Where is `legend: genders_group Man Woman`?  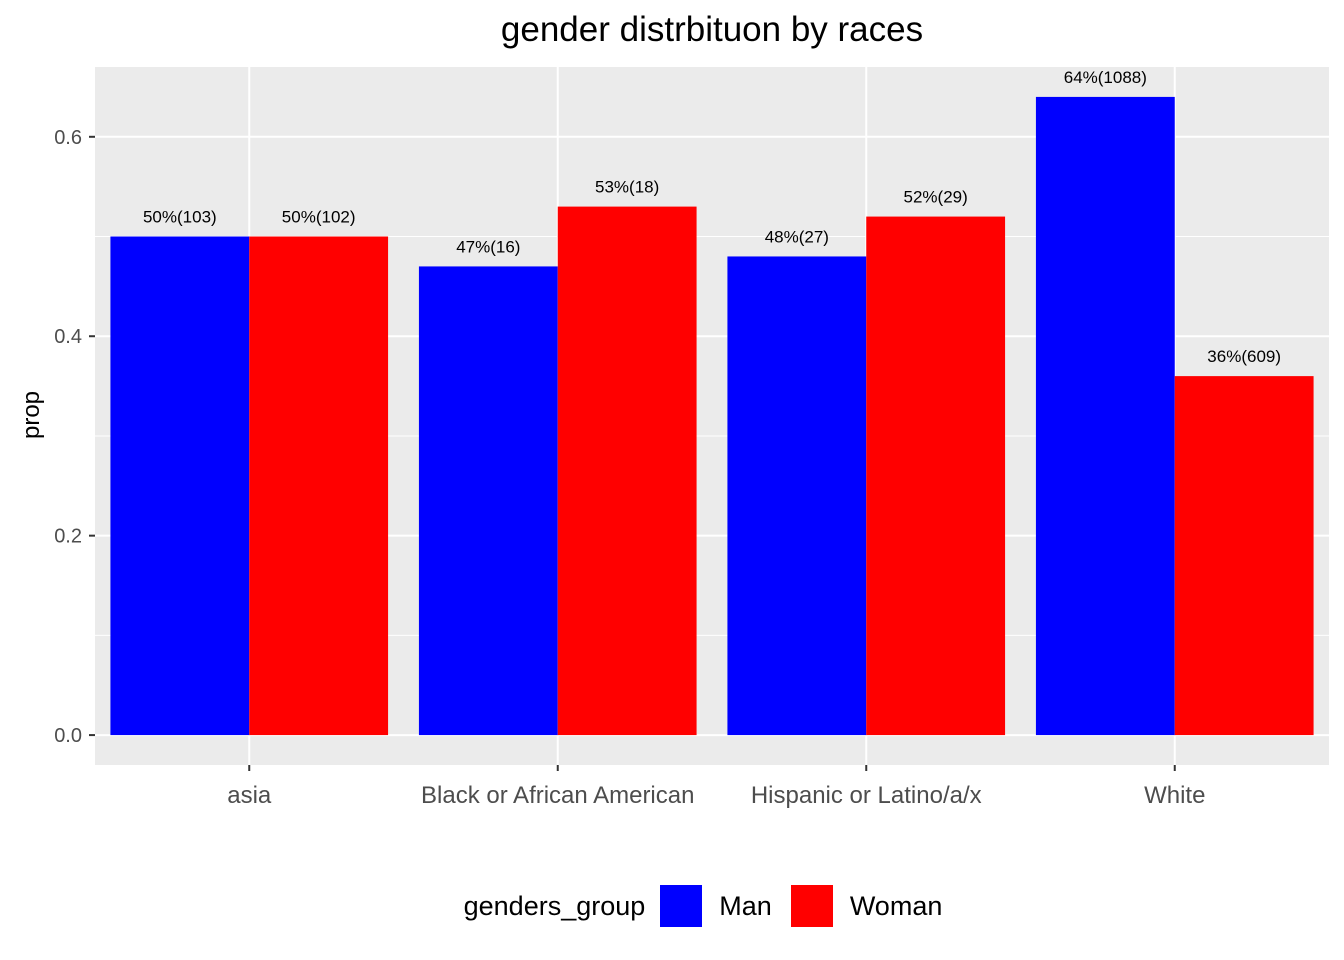
legend: genders_group Man Woman is located at coordinates (672, 906).